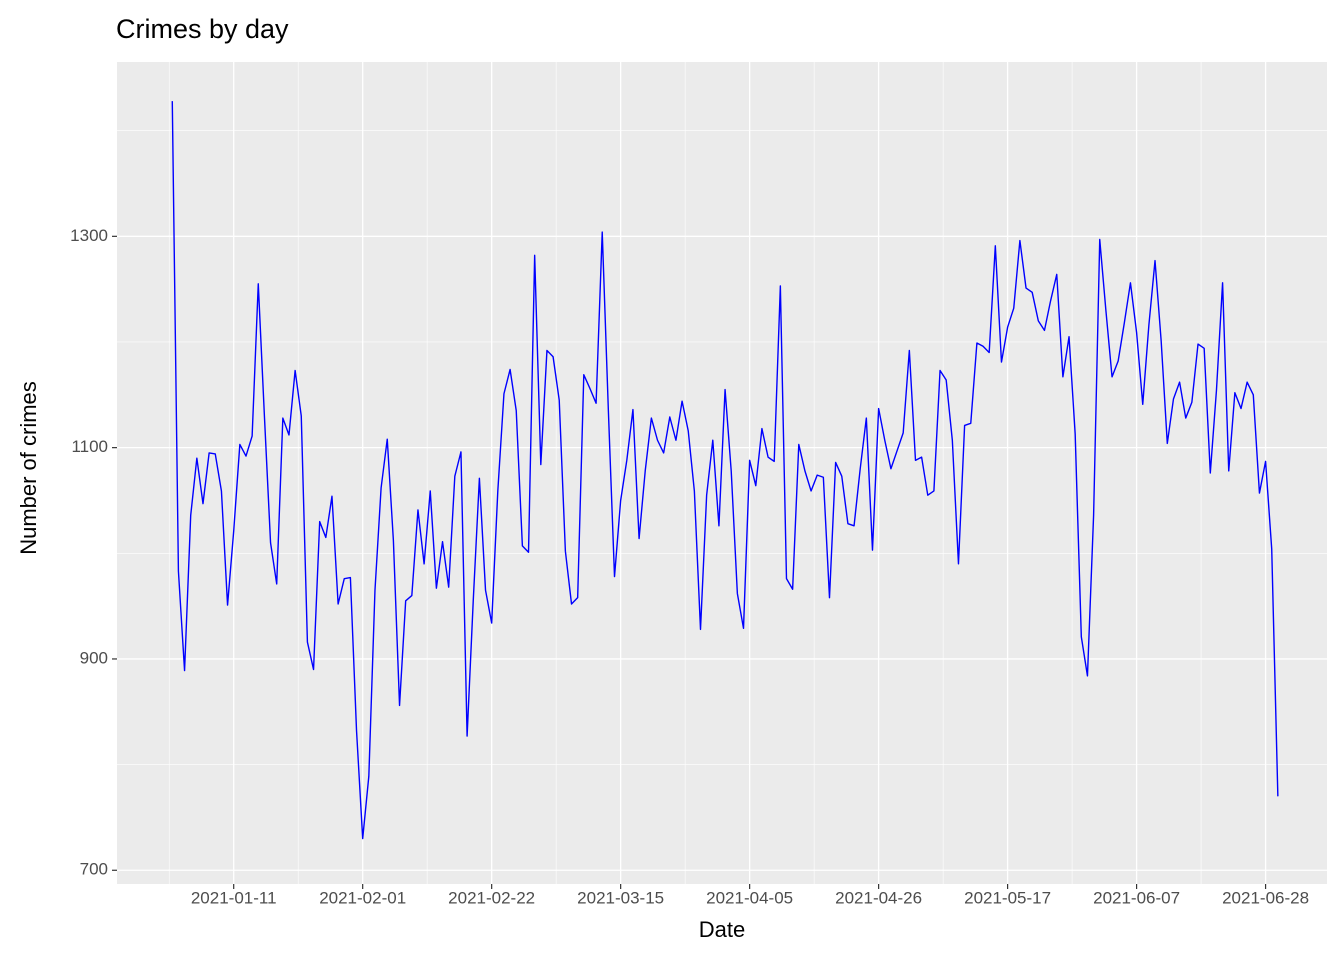 This screenshot has width=1344, height=960. What do you see at coordinates (1007, 897) in the screenshot?
I see `x-tick-label: 2021-05-17` at bounding box center [1007, 897].